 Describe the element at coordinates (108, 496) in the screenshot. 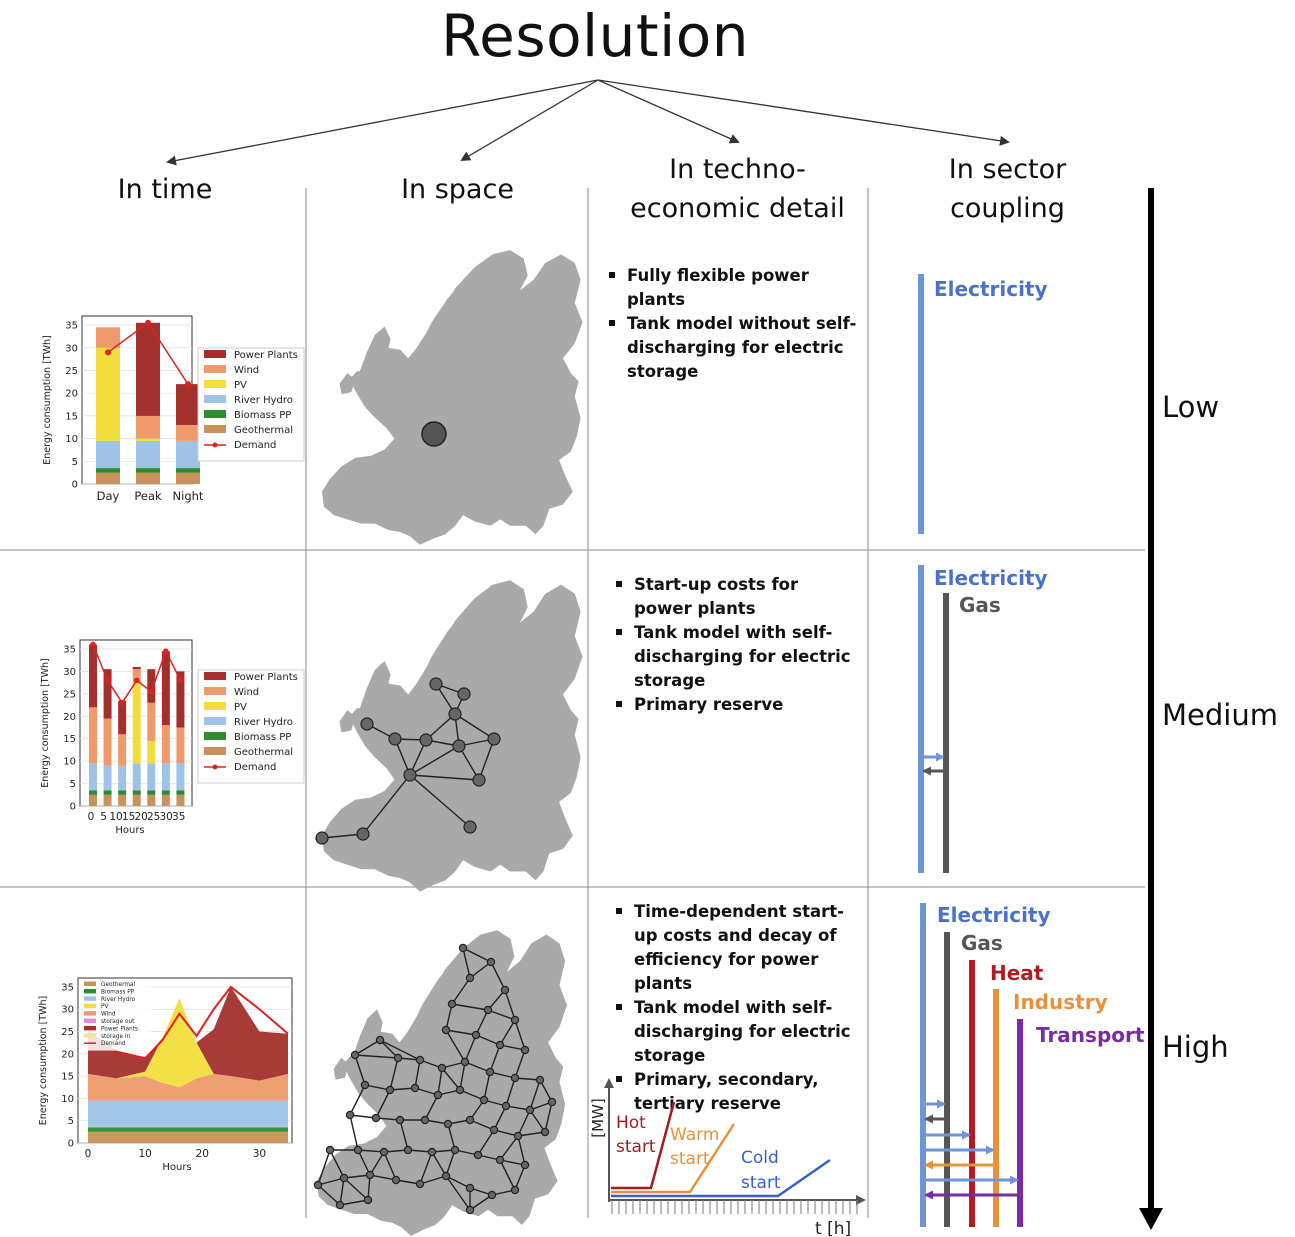

I see `x-tick-label: Day` at that location.